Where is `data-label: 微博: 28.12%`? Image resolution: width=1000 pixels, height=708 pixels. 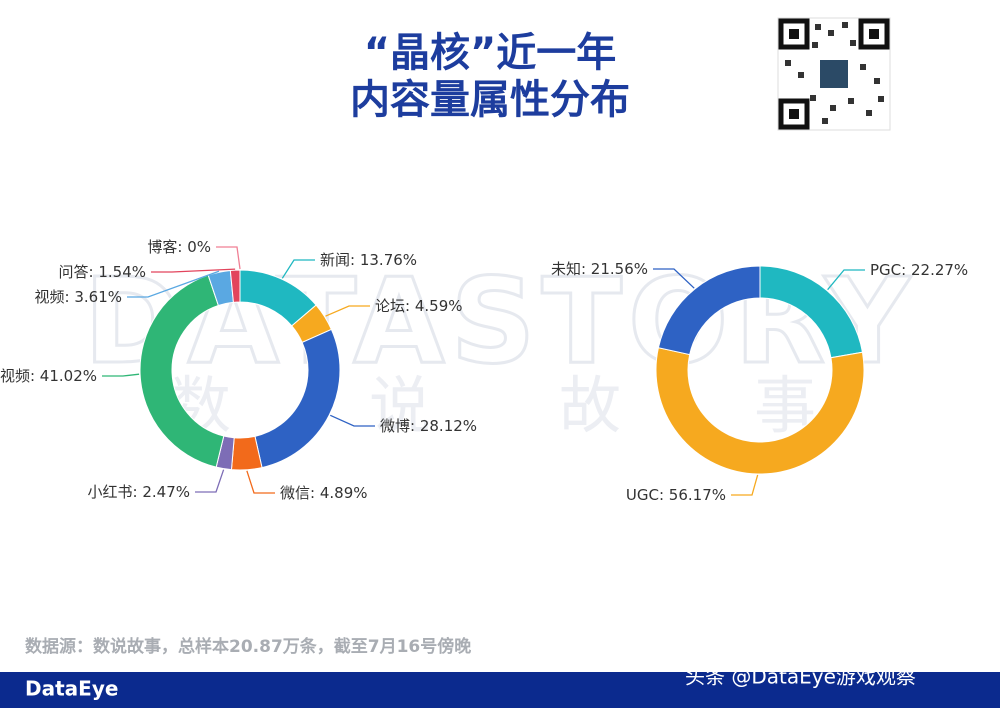
data-label: 微博: 28.12% is located at coordinates (428, 426).